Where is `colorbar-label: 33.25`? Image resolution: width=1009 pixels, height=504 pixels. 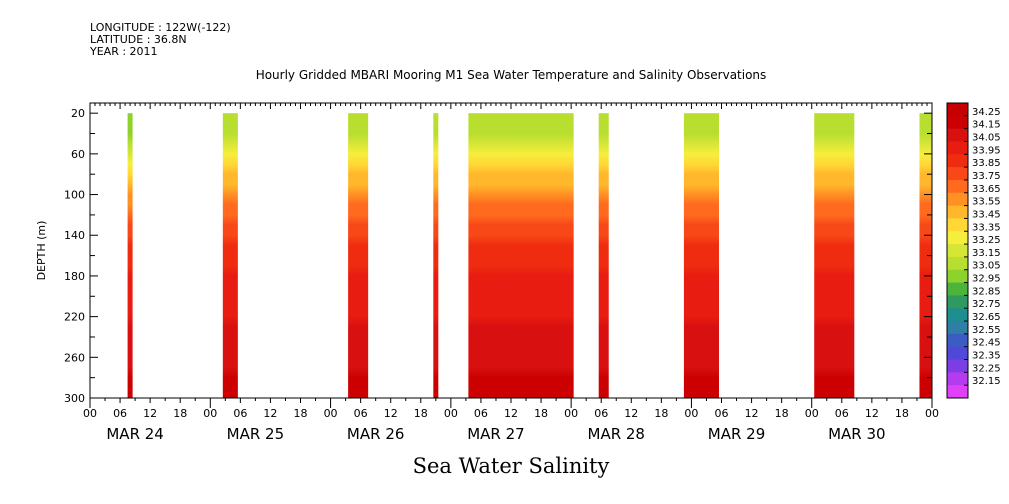 colorbar-label: 33.25 is located at coordinates (986, 240).